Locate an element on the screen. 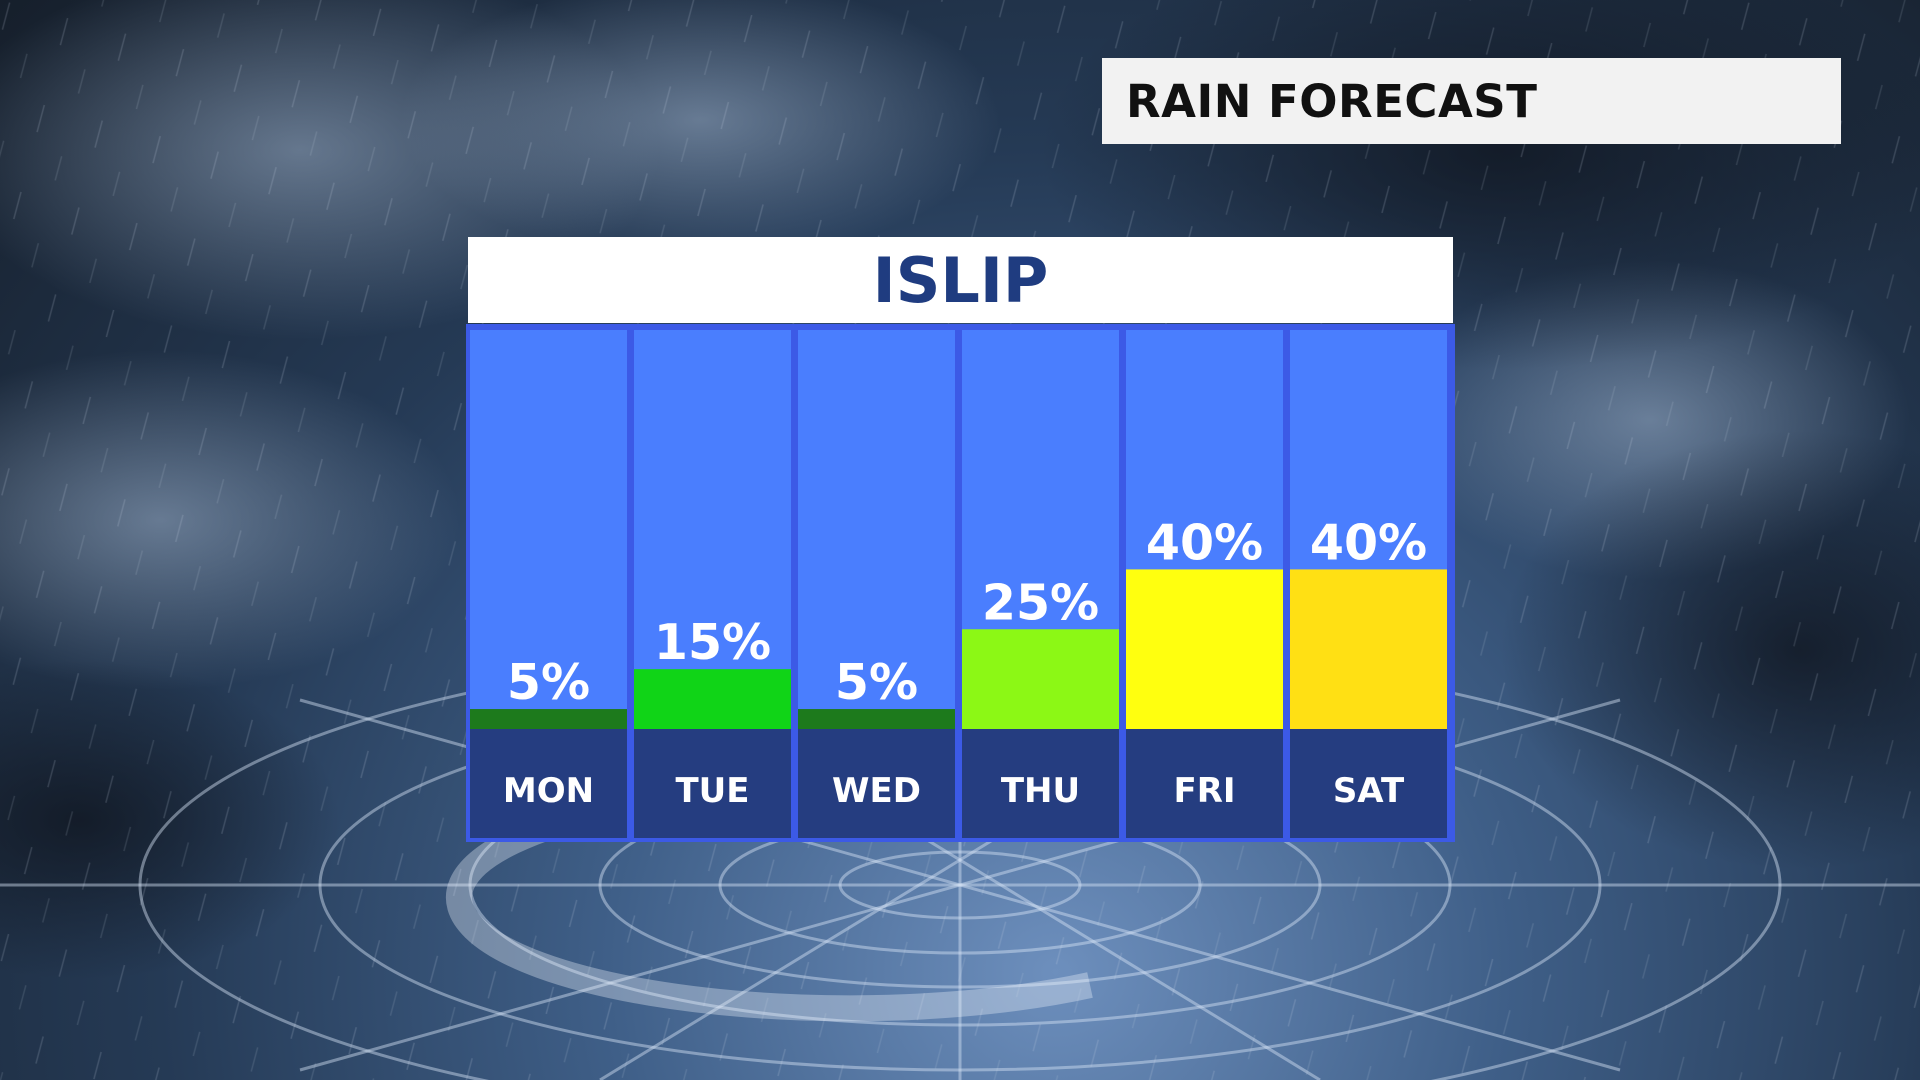 The width and height of the screenshot is (1920, 1080). day-base-mon is located at coordinates (548, 783).